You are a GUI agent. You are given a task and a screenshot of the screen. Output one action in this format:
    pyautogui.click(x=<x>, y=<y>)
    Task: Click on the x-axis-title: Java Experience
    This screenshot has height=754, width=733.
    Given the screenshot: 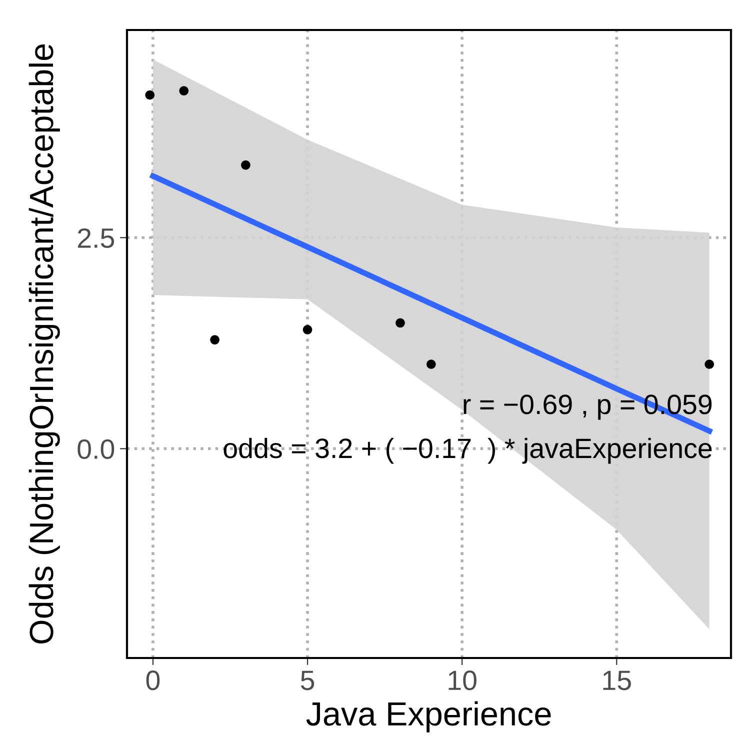 What is the action you would take?
    pyautogui.click(x=428, y=716)
    